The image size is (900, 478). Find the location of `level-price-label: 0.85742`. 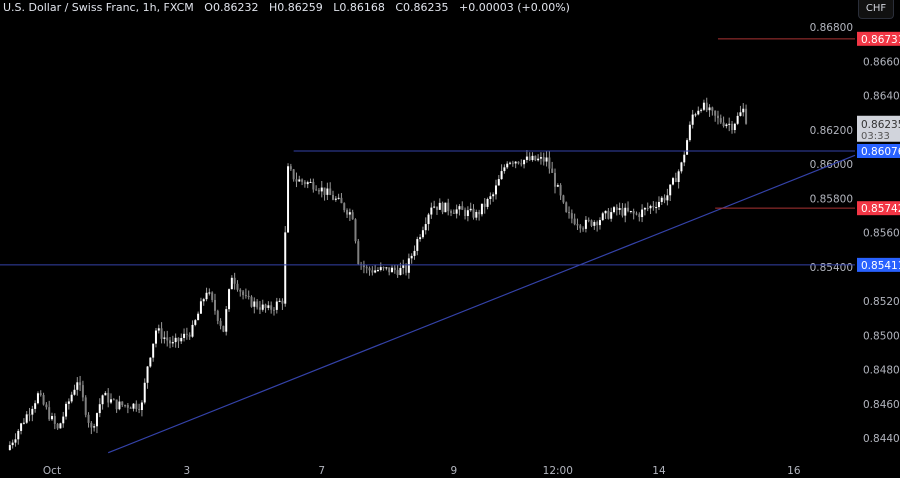

level-price-label: 0.85742 is located at coordinates (880, 209).